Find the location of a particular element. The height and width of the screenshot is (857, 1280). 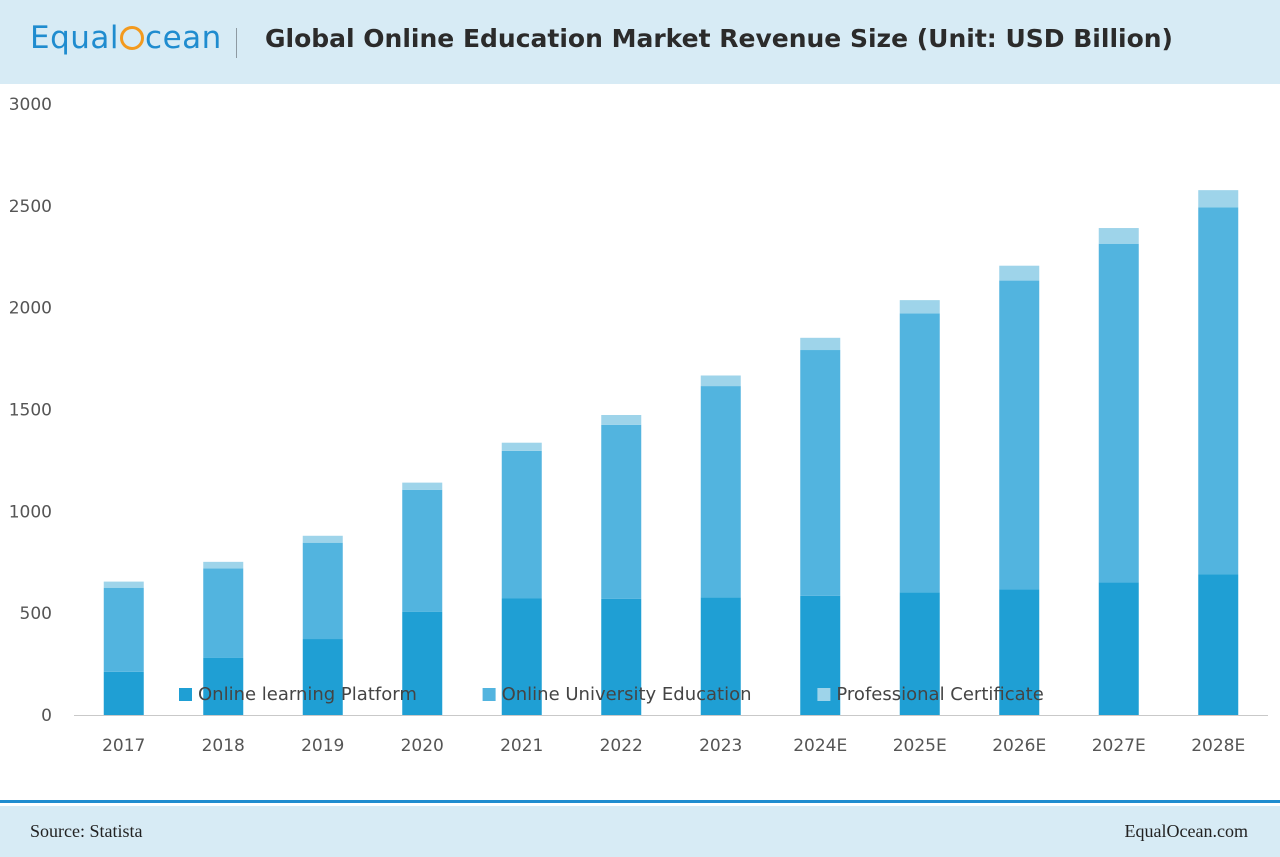

x-tick-label: 2023 is located at coordinates (720, 746).